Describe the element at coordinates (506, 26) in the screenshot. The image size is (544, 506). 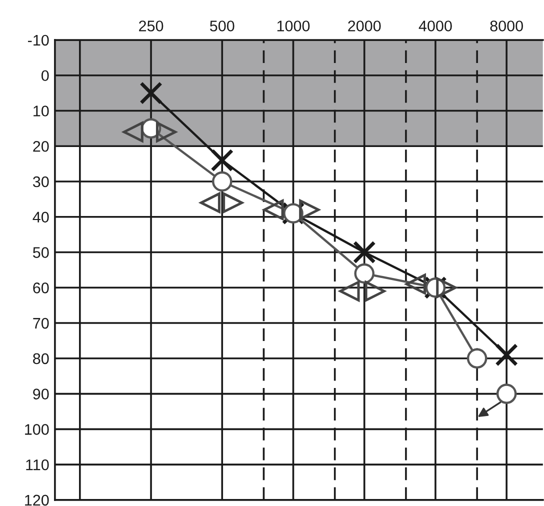
I see `x-tick-label: 8000` at that location.